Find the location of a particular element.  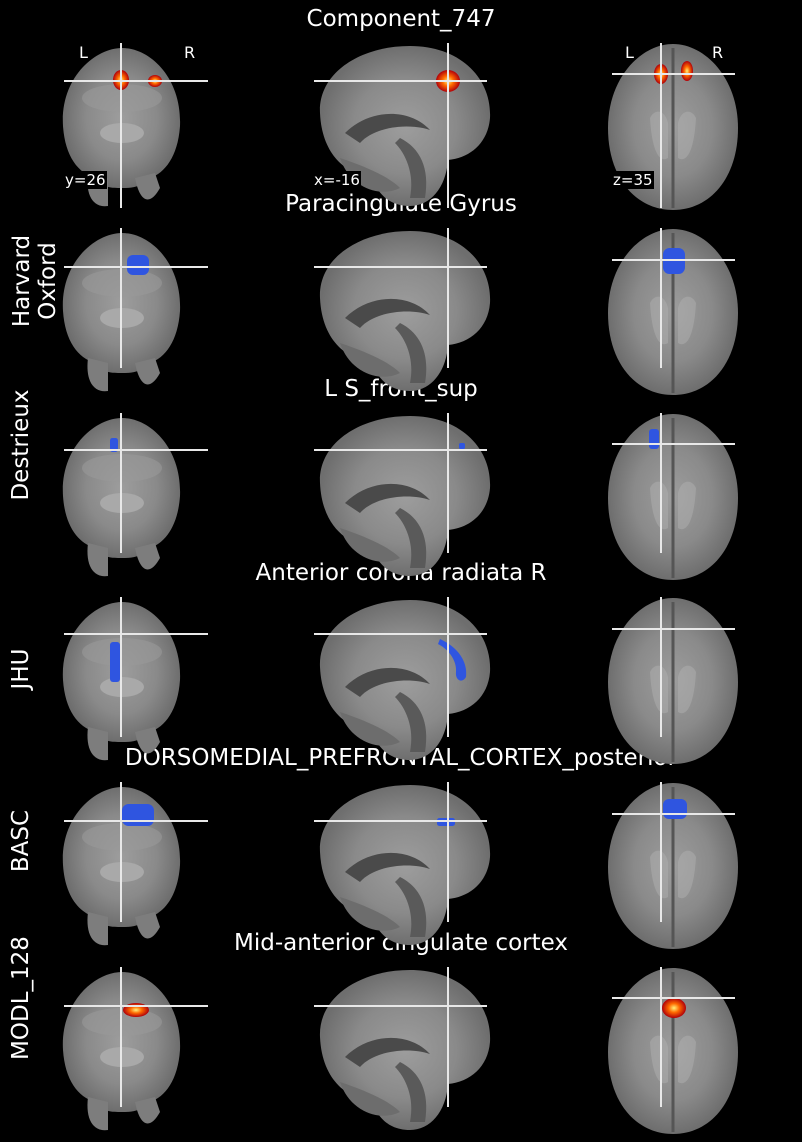

orient-left-axial: L is located at coordinates (629, 52).